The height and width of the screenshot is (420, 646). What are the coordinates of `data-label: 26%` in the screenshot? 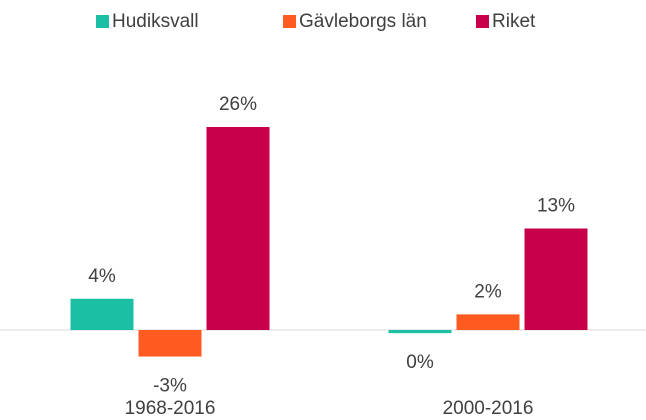 It's located at (238, 104).